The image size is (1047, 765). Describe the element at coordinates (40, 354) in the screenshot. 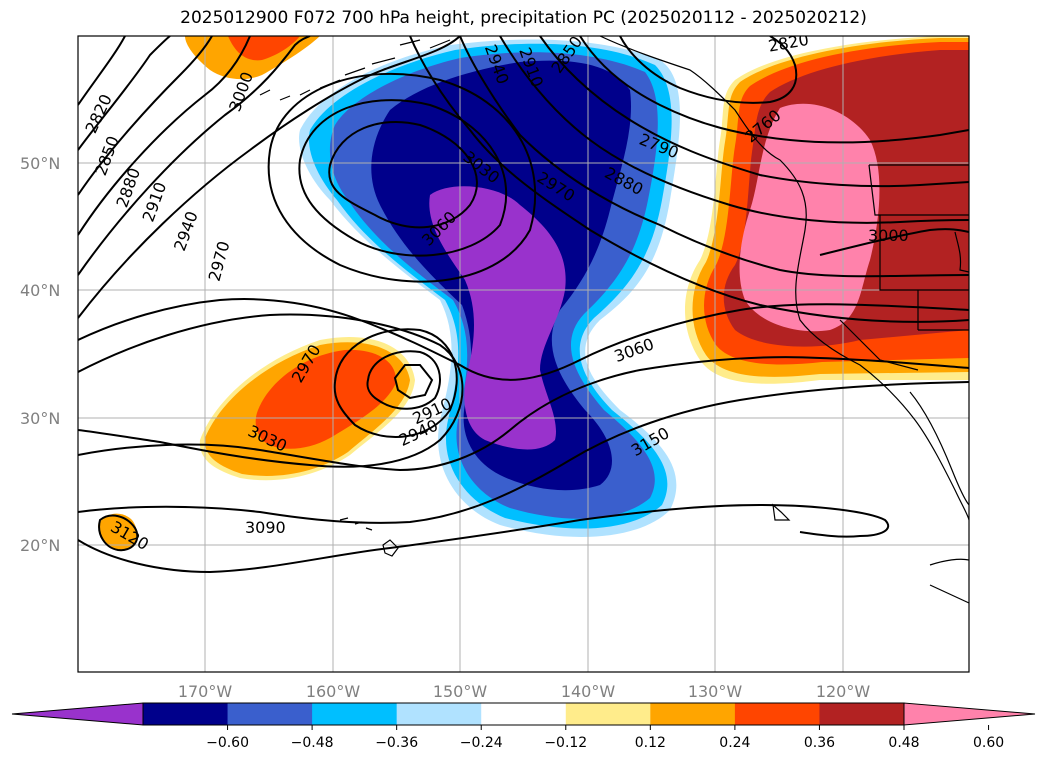

I see `latitude-axis: 50°N 40°N 30°N 20°N` at that location.